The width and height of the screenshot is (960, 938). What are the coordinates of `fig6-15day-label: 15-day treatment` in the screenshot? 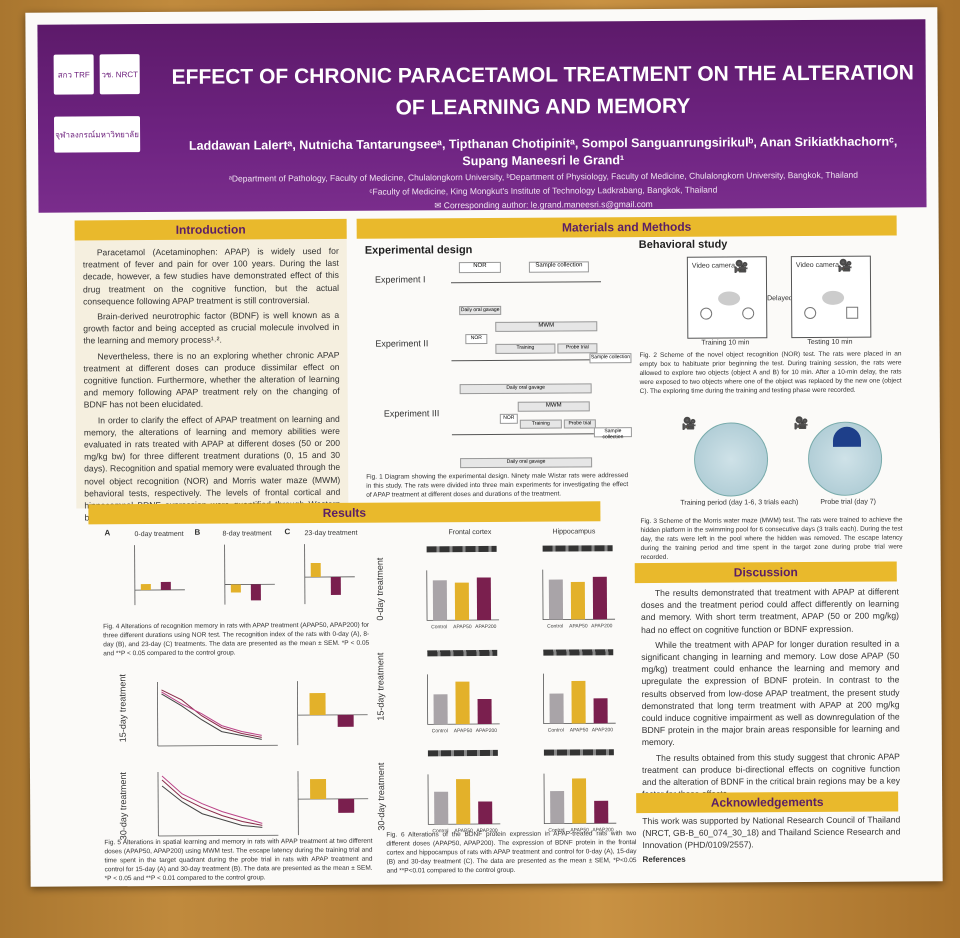 It's located at (380, 686).